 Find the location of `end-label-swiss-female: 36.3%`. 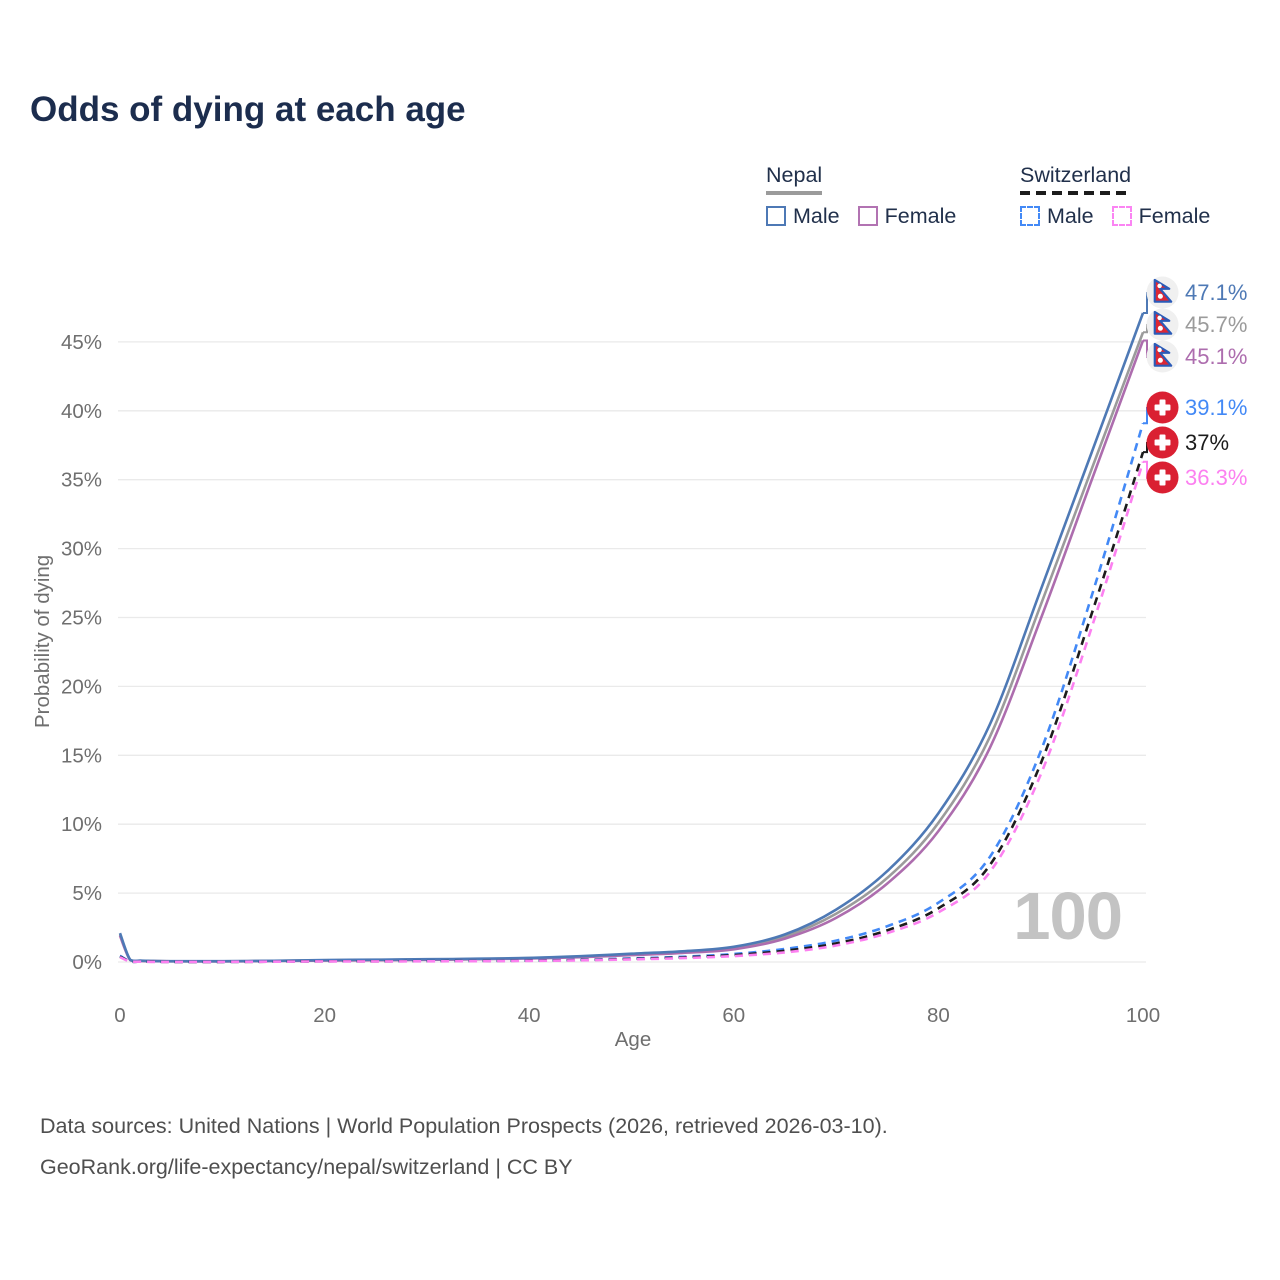

end-label-swiss-female: 36.3% is located at coordinates (1196, 477).